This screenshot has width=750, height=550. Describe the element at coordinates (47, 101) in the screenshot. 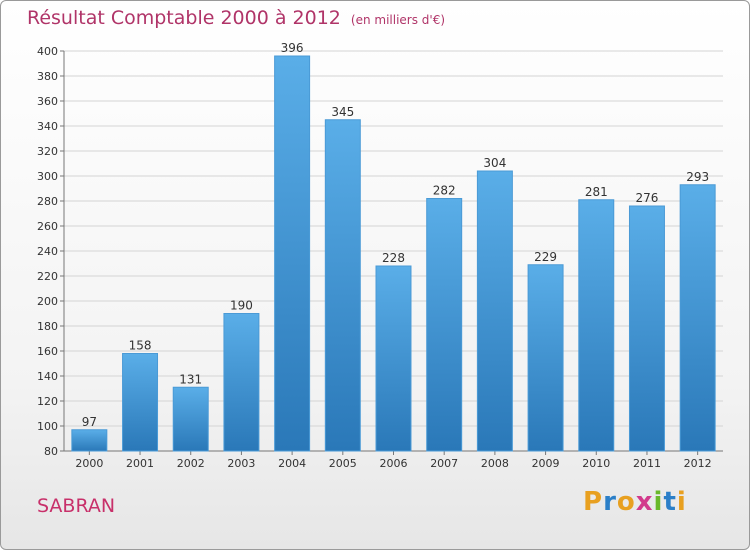

I see `y-tick-label: 360` at that location.